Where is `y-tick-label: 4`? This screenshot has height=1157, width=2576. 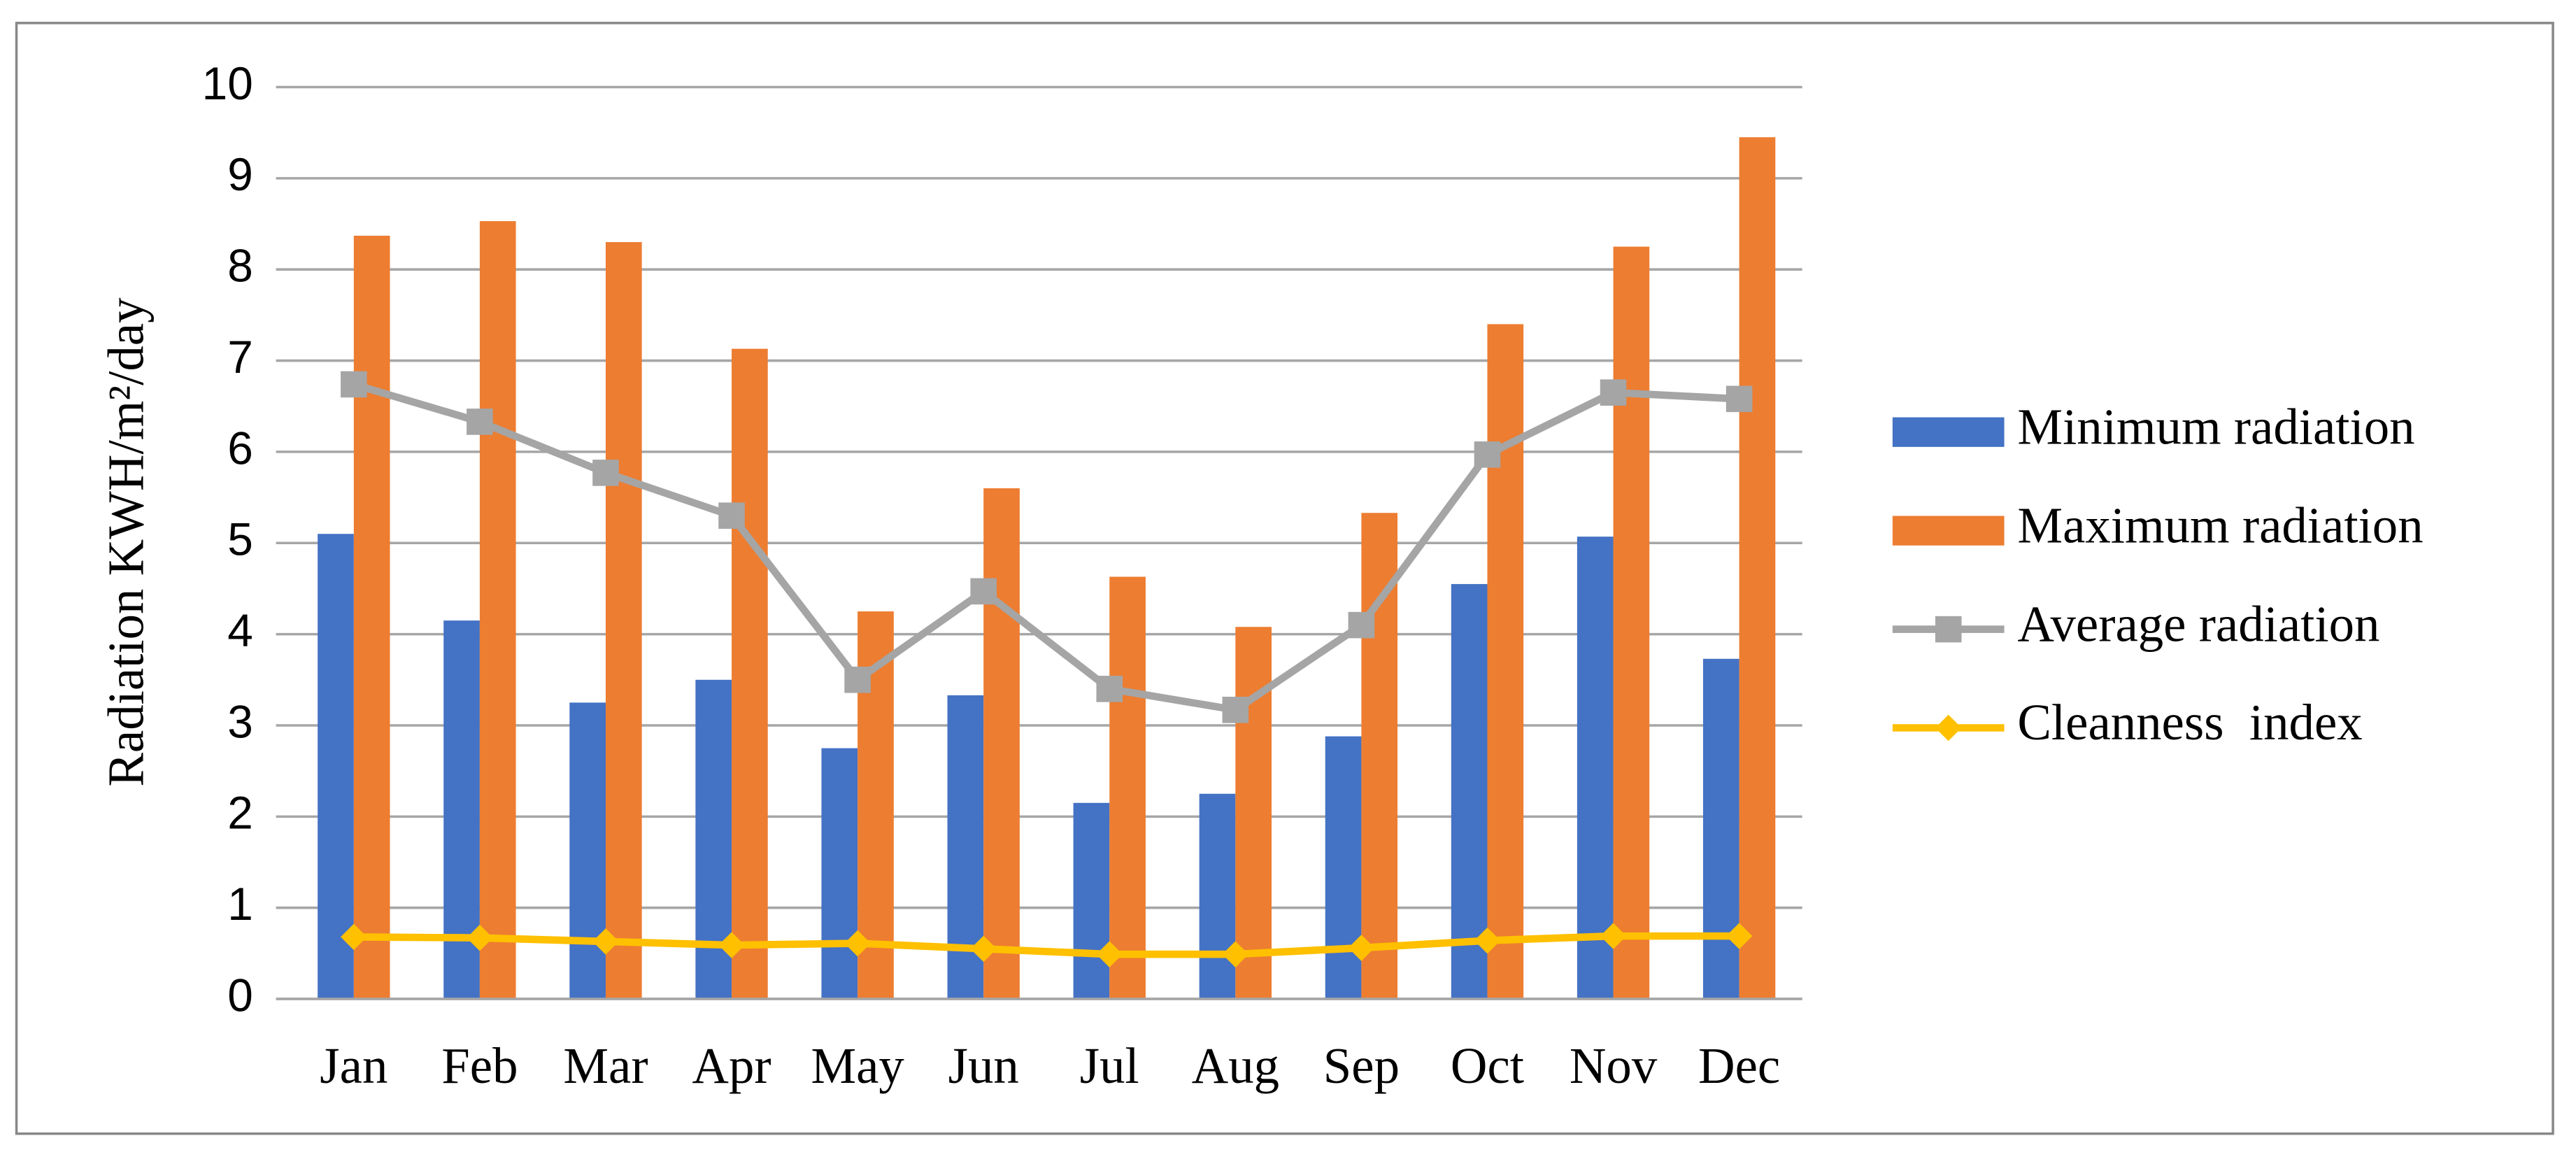 y-tick-label: 4 is located at coordinates (240, 630).